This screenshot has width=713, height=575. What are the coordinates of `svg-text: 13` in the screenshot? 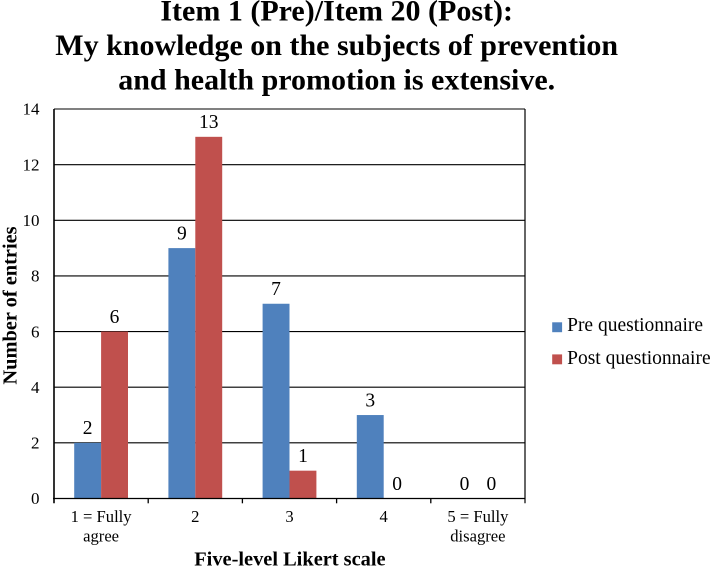 It's located at (209, 122).